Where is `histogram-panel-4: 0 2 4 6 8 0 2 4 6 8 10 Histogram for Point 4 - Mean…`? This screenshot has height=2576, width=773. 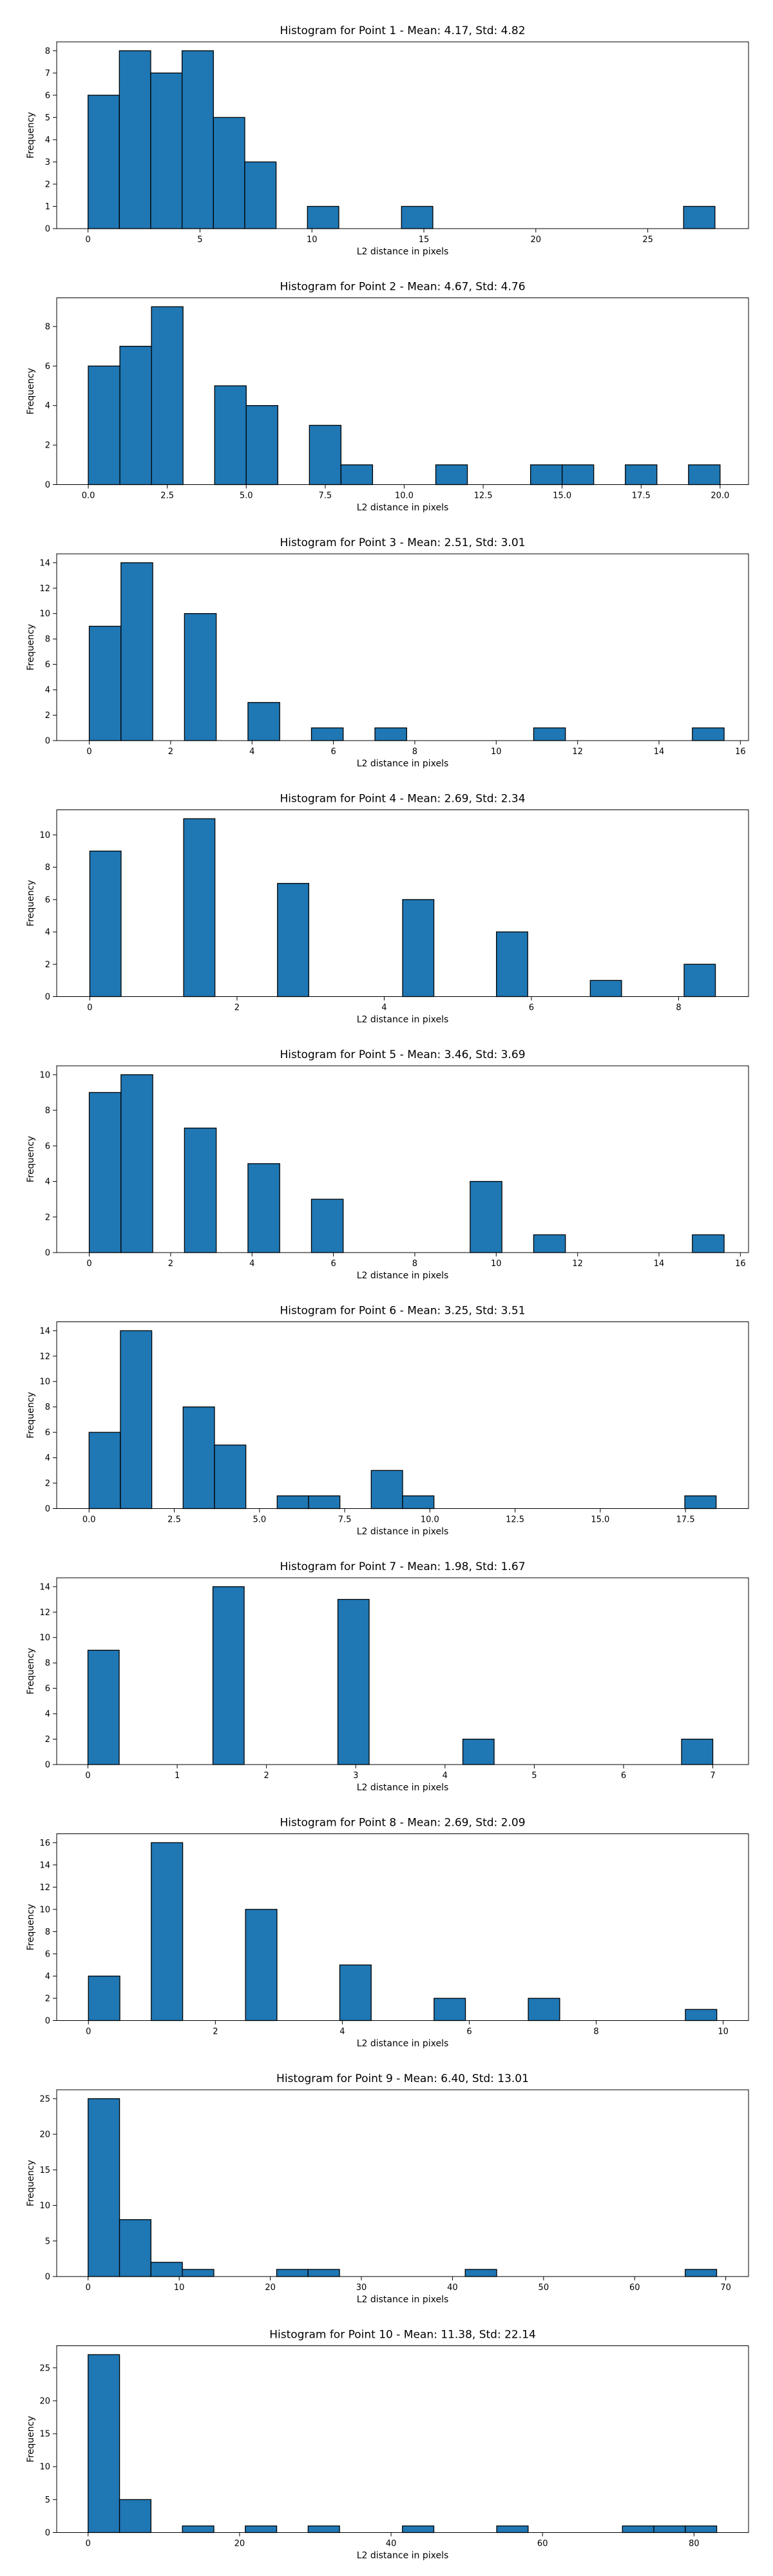 histogram-panel-4: 0 2 4 6 8 0 2 4 6 8 10 Histogram for Point 4 - Mean… is located at coordinates (387, 909).